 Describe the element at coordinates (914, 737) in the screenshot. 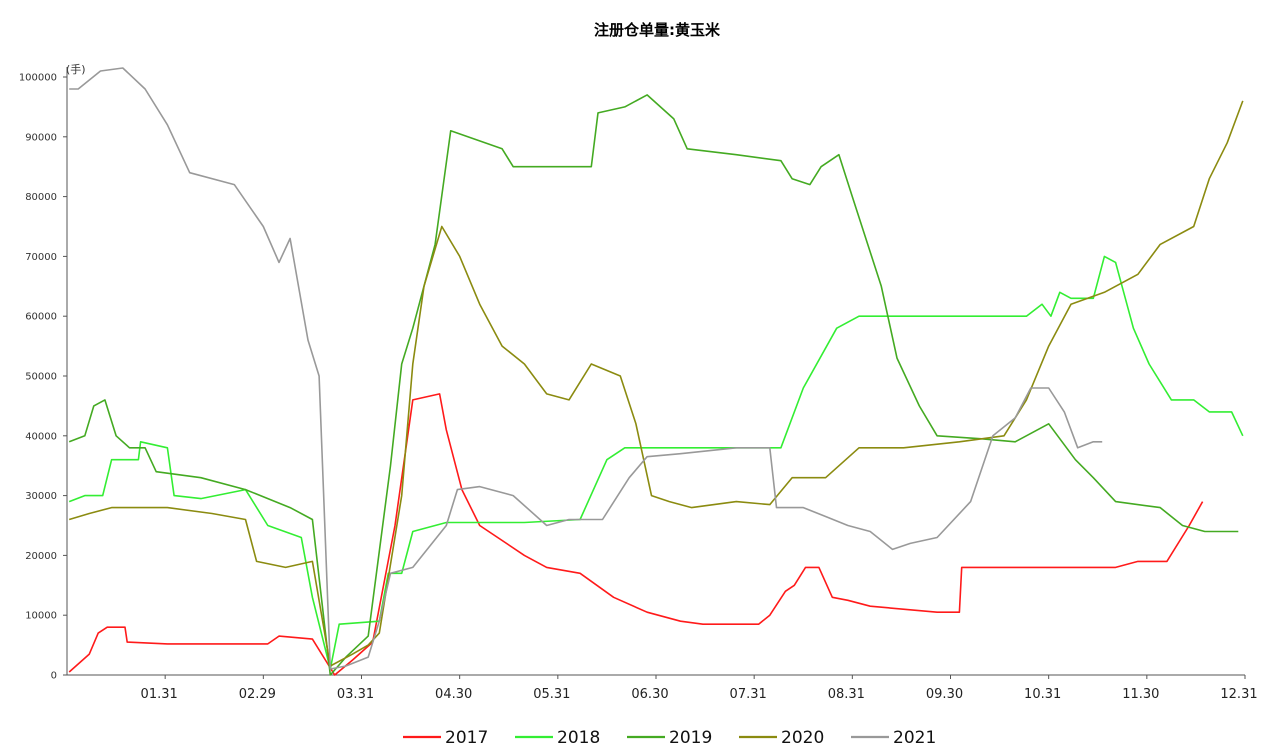

I see `legend-label-2021: 2021` at that location.